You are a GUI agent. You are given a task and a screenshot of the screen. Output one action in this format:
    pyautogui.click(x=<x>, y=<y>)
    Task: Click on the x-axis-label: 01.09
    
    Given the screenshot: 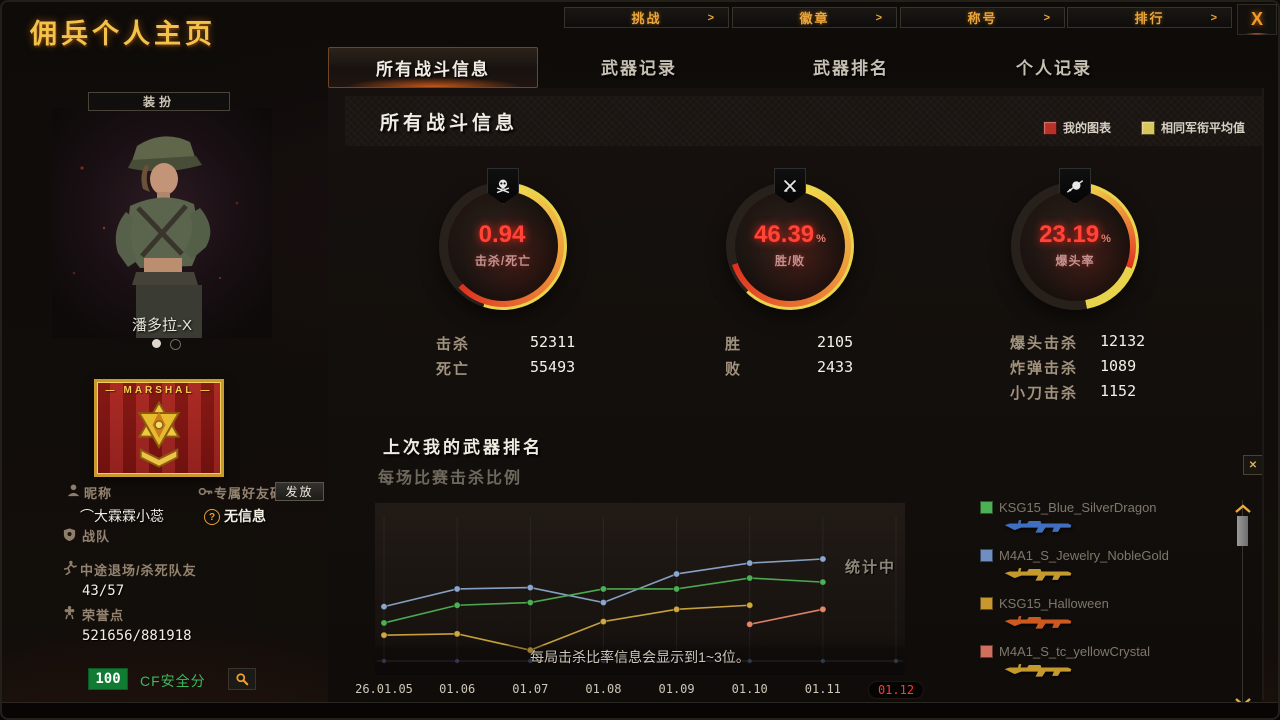 What is the action you would take?
    pyautogui.click(x=676, y=689)
    